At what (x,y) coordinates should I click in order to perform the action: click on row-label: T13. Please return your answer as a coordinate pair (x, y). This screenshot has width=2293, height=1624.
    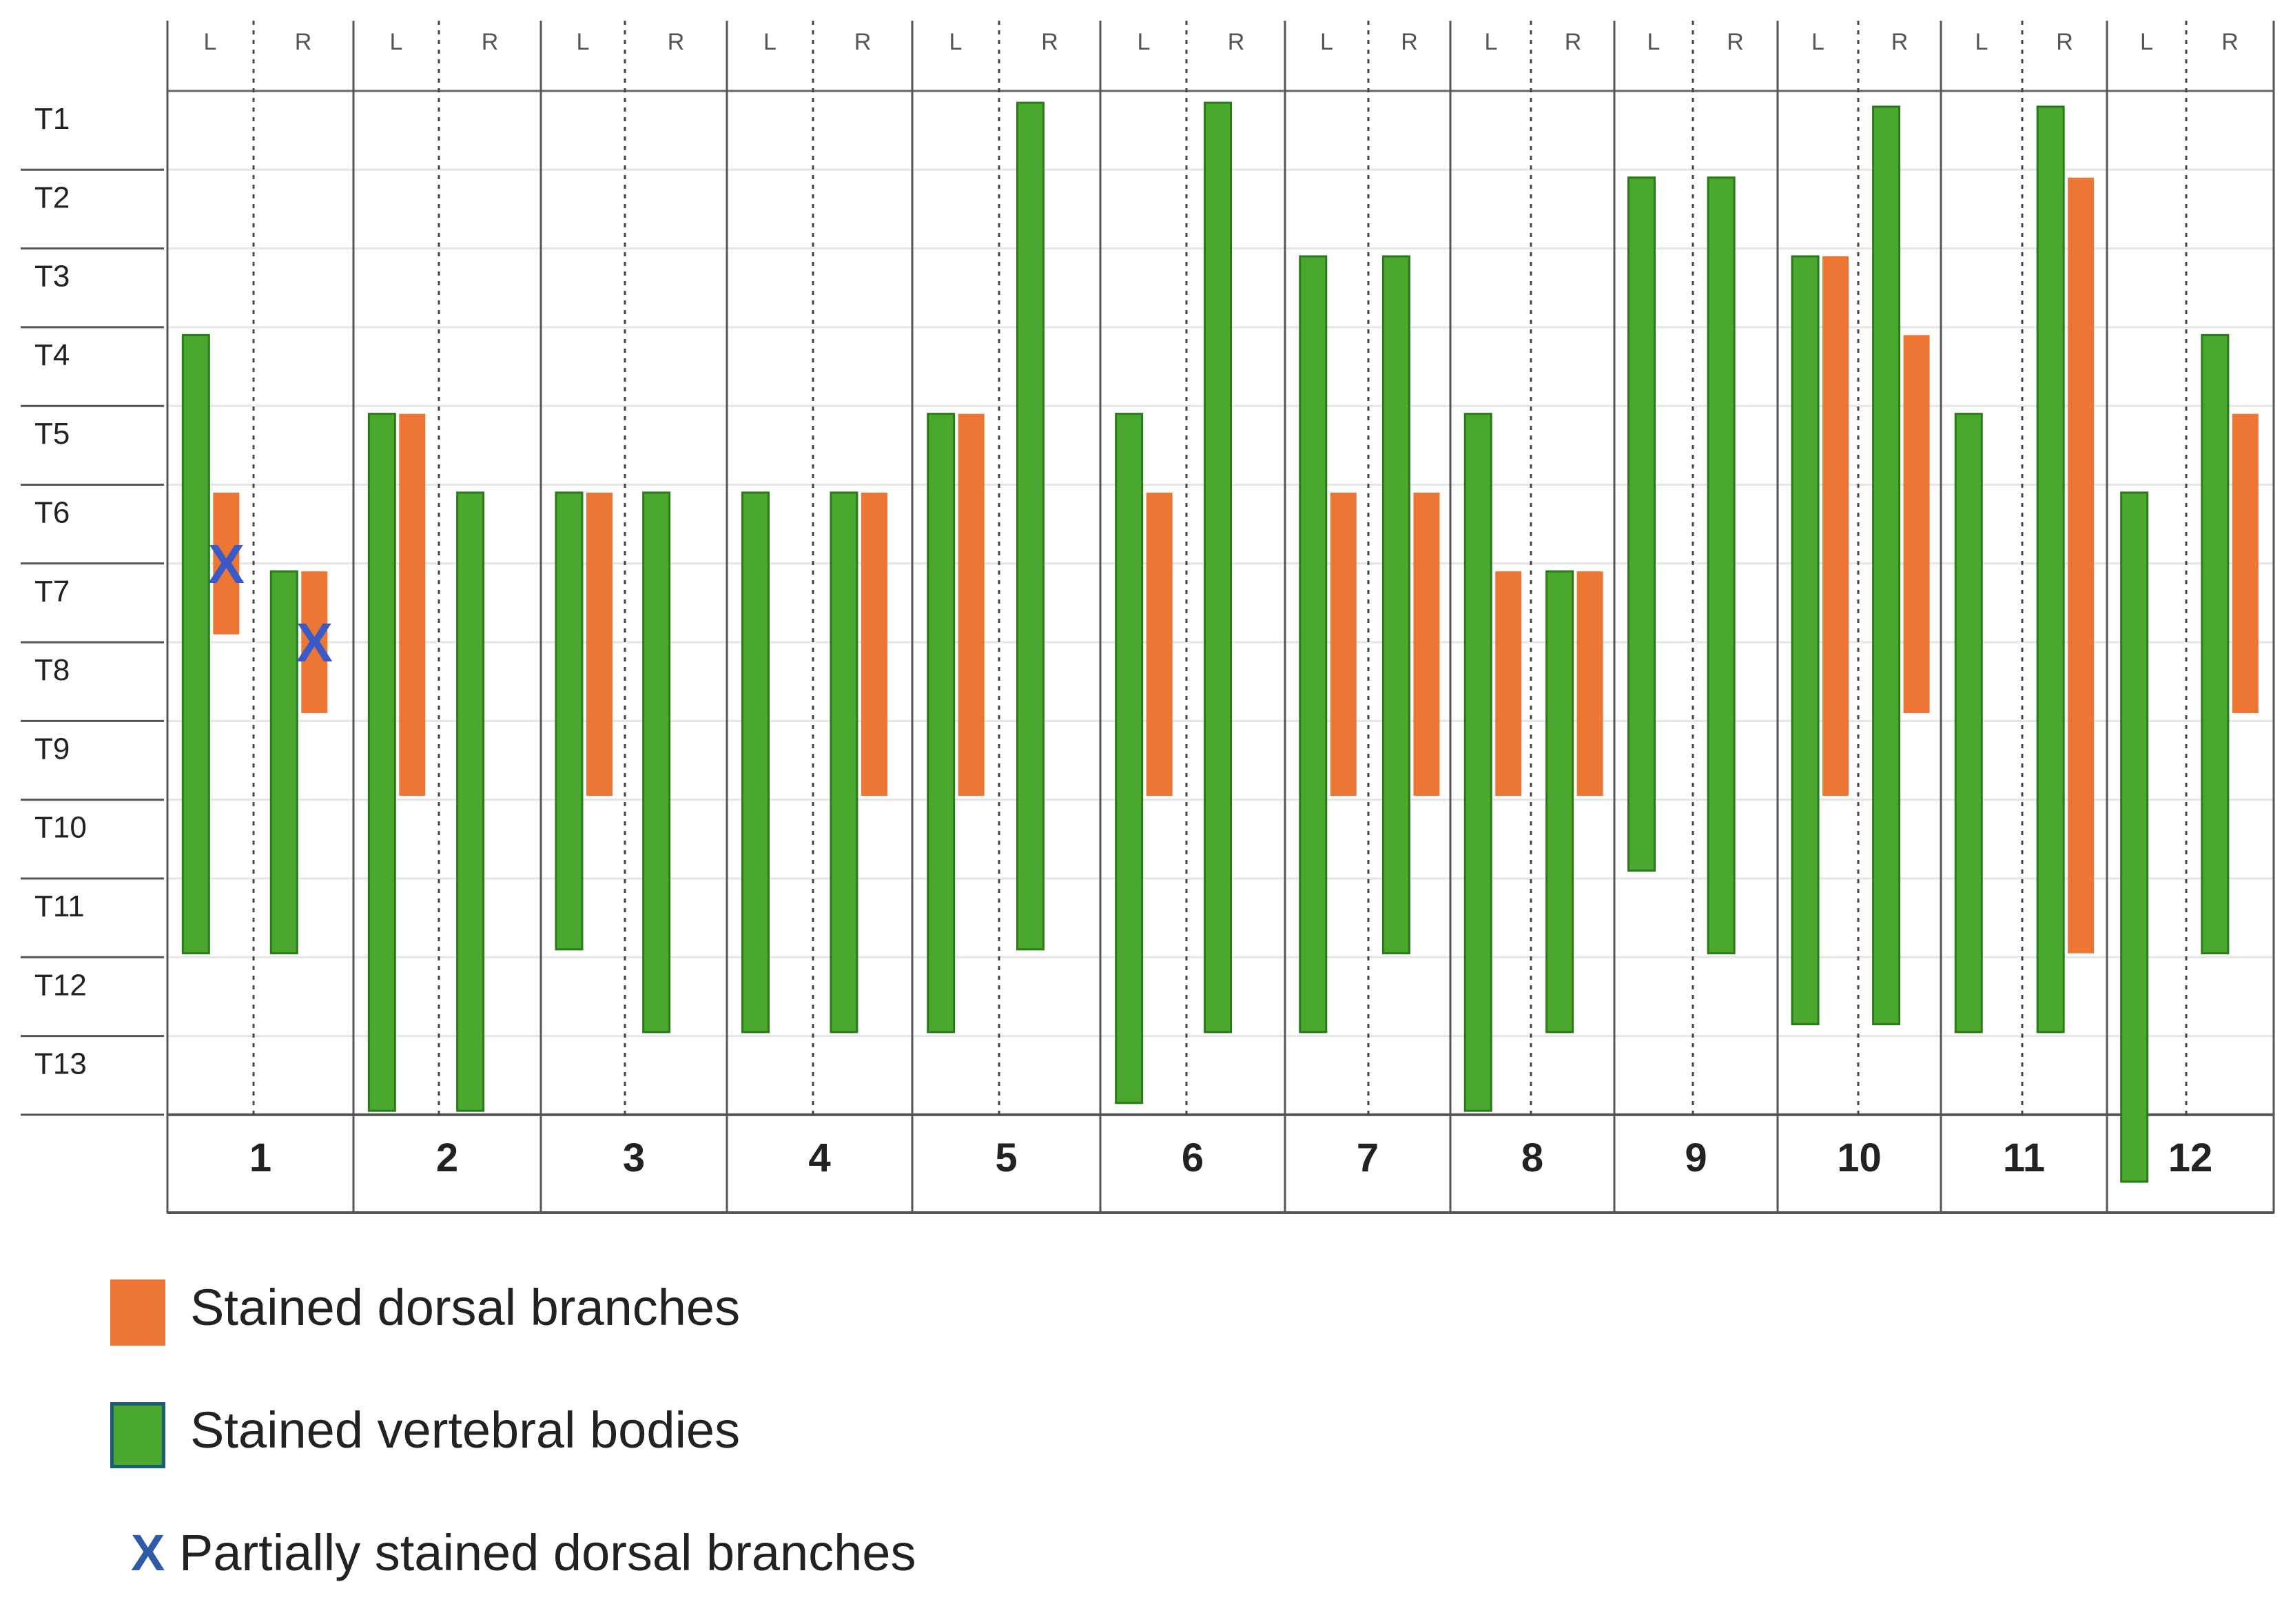
    Looking at the image, I should click on (60, 1064).